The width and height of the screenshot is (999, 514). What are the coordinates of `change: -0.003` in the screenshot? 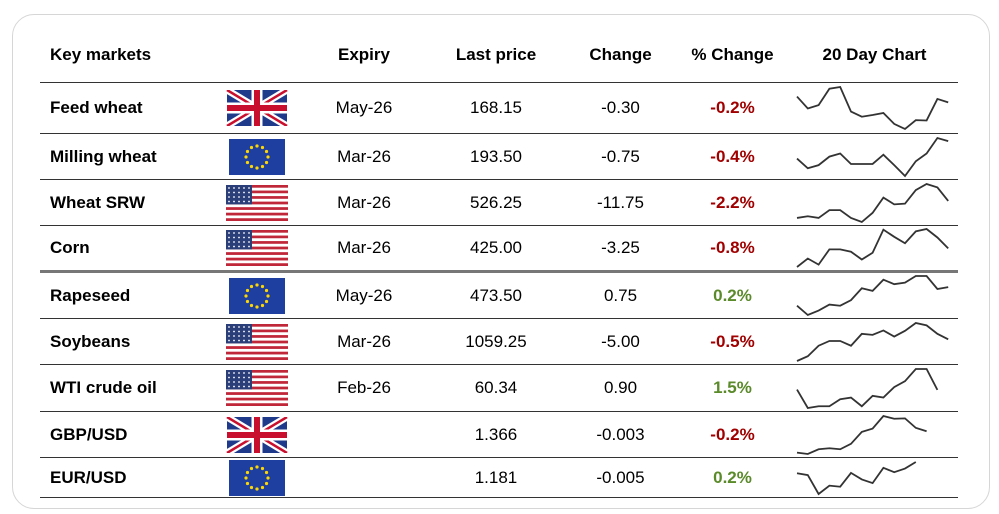 It's located at (620, 434).